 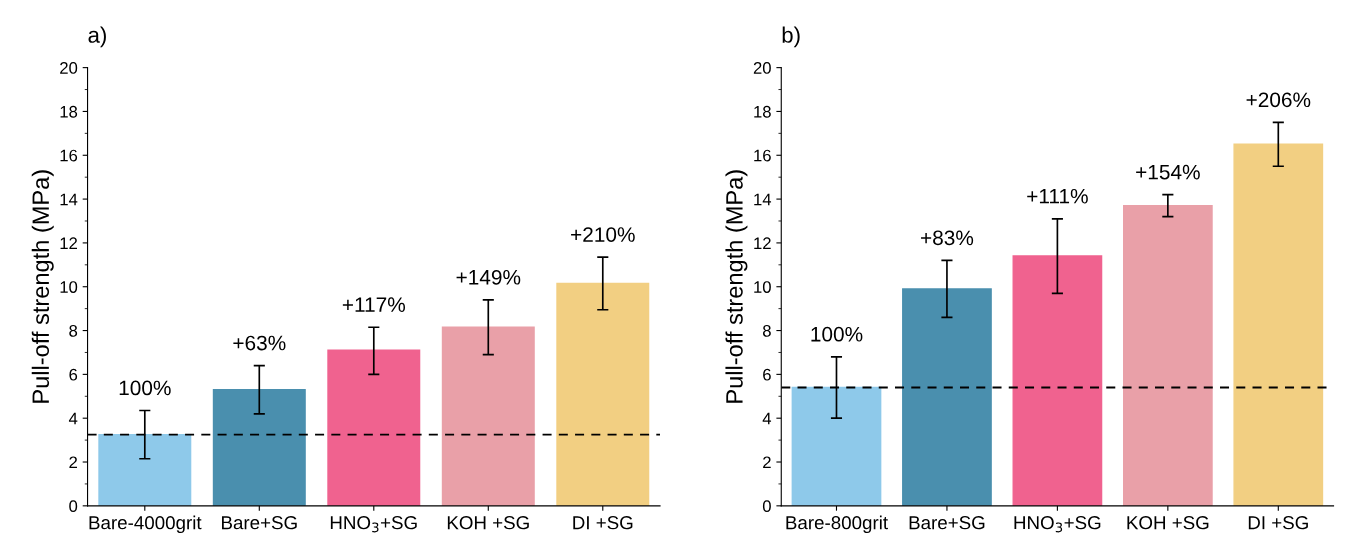 What do you see at coordinates (603, 234) in the screenshot?
I see `annotation: +210%` at bounding box center [603, 234].